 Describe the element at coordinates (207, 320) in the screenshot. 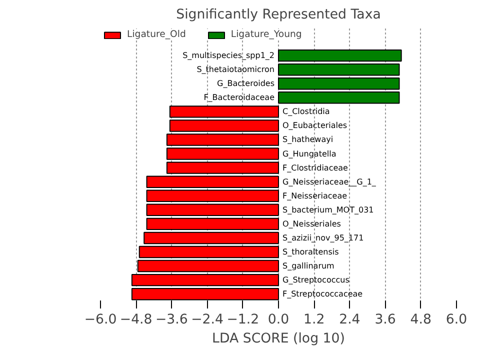

I see `x-tick-label: −2.4` at that location.